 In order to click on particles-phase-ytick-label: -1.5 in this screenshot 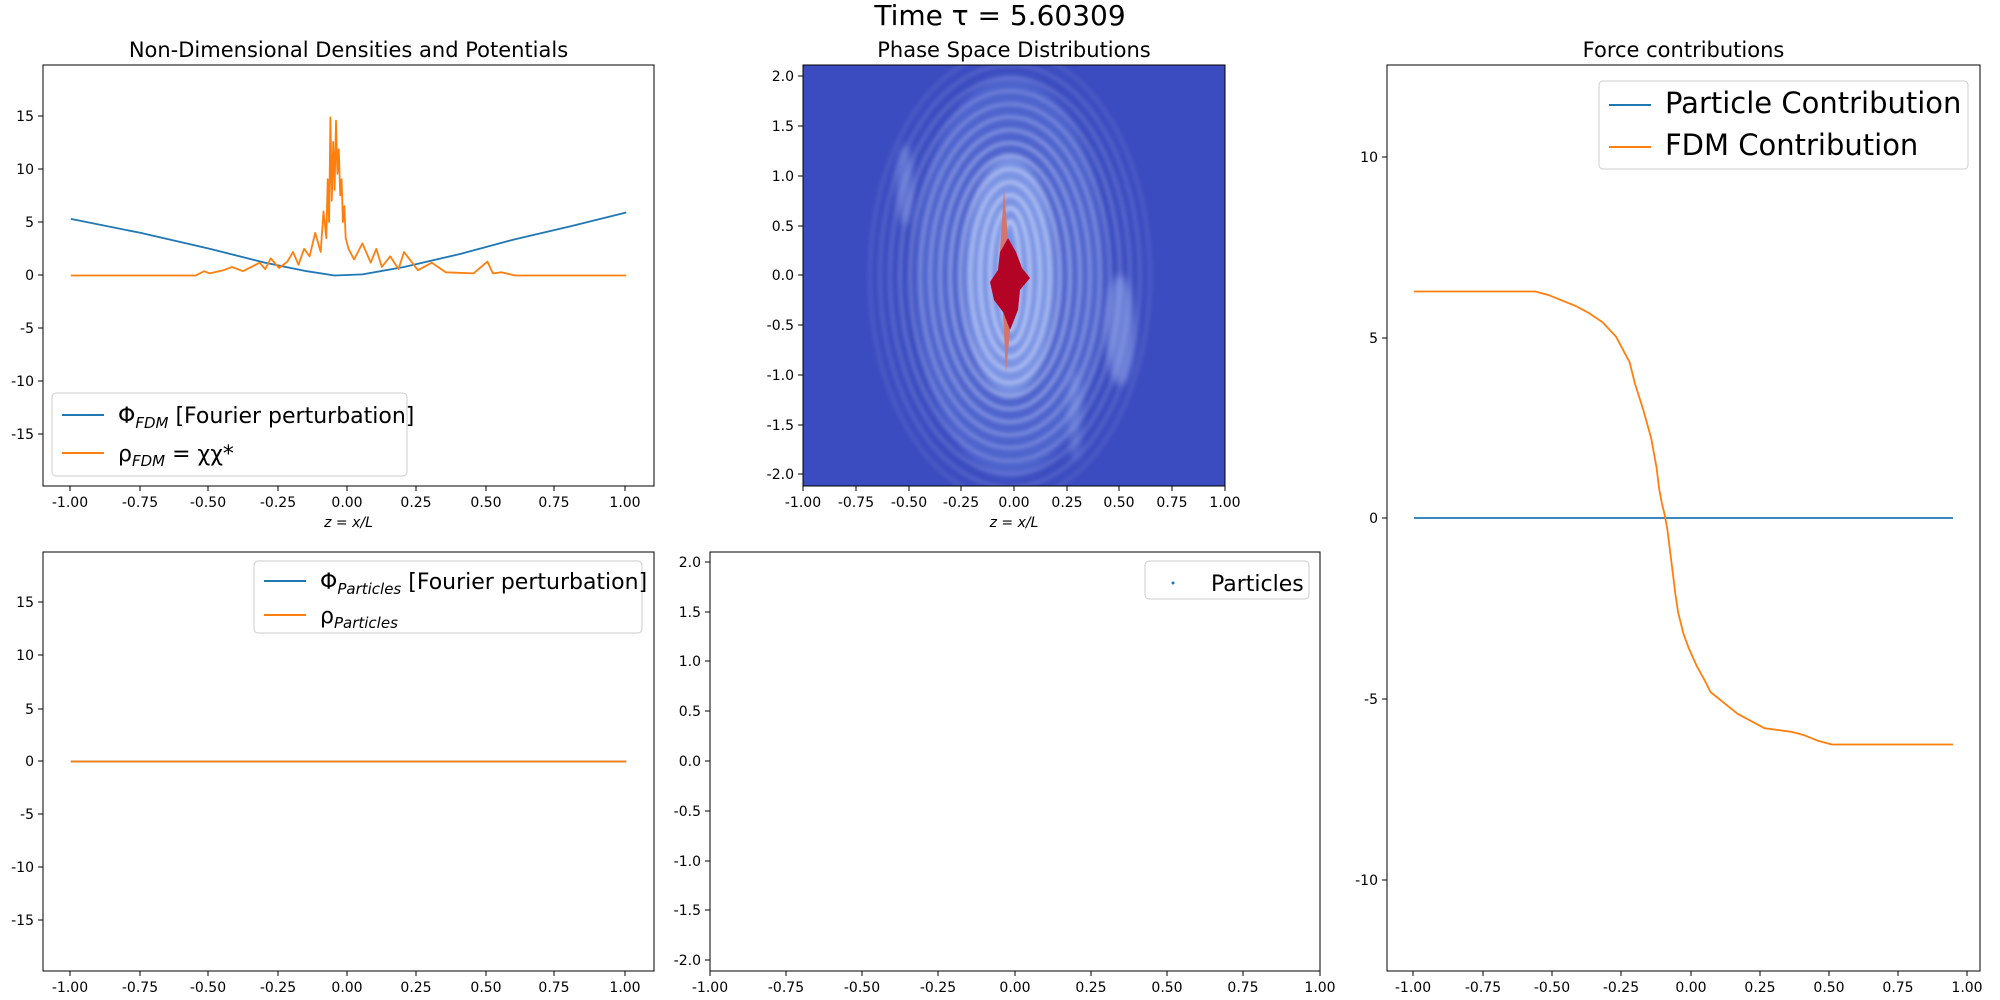, I will do `click(687, 911)`.